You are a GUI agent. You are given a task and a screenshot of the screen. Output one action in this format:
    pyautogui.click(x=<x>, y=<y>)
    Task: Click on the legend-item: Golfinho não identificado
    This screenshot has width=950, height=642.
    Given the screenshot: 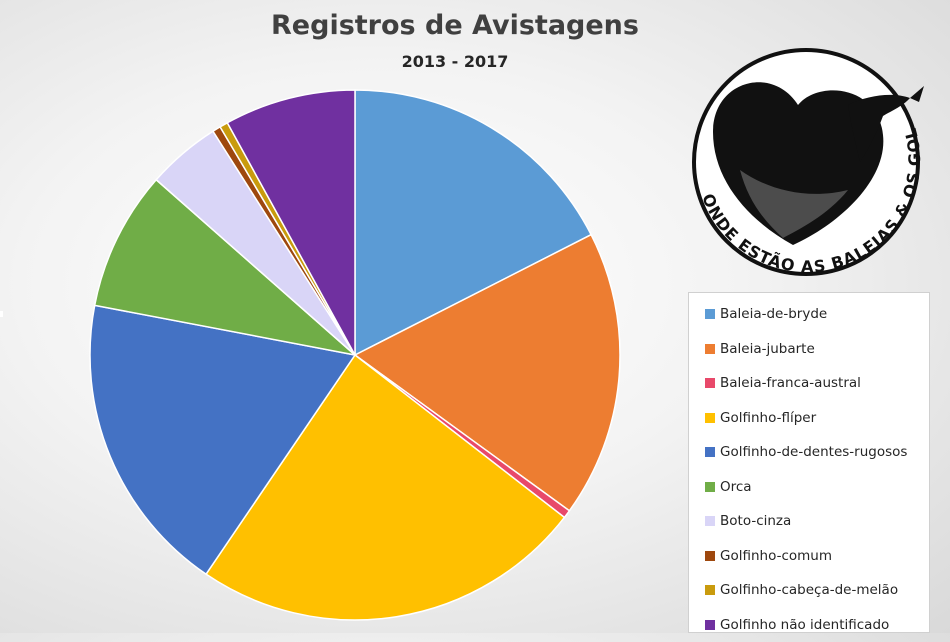 What is the action you would take?
    pyautogui.click(x=809, y=625)
    